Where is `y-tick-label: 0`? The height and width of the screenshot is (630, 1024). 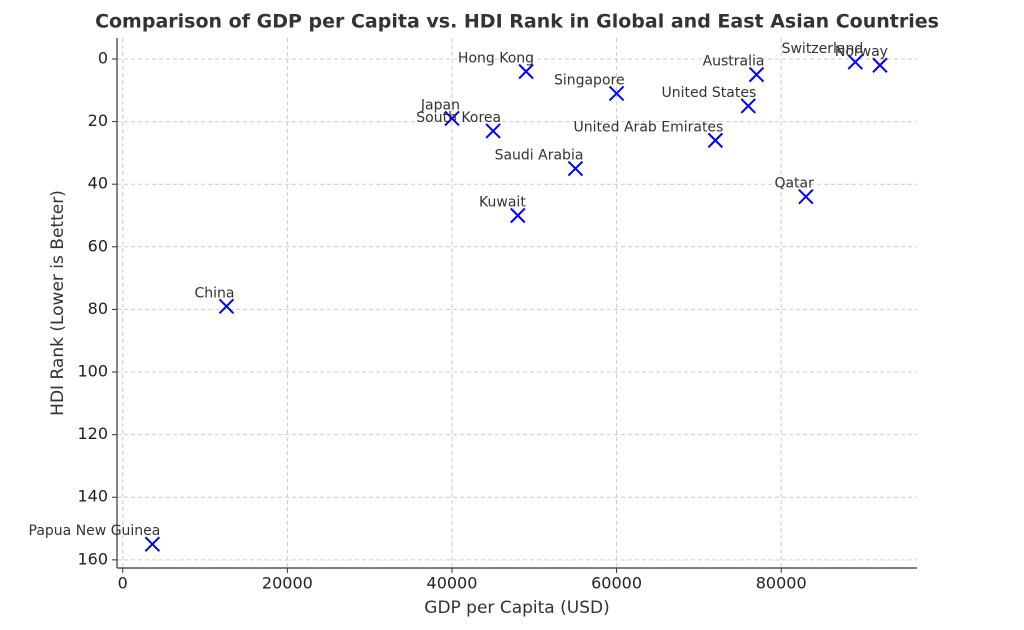 y-tick-label: 0 is located at coordinates (103, 57).